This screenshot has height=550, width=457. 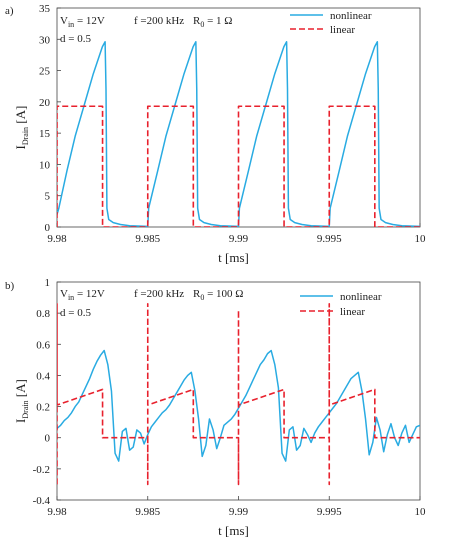 What do you see at coordinates (48, 283) in the screenshot?
I see `y-tick-label: 1` at bounding box center [48, 283].